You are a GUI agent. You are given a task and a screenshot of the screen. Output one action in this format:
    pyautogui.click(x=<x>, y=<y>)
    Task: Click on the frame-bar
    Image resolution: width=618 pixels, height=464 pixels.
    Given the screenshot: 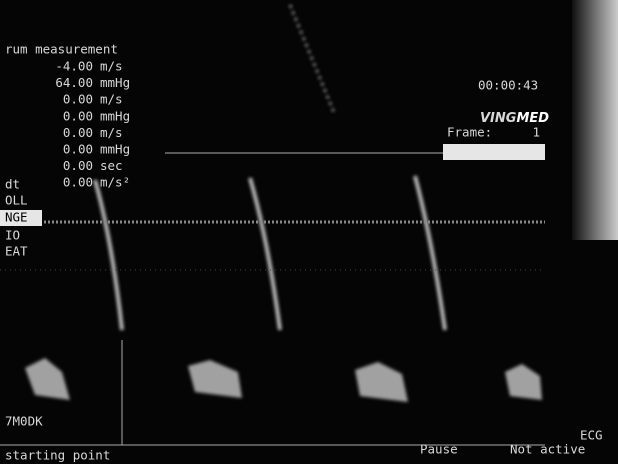 What is the action you would take?
    pyautogui.click(x=494, y=152)
    